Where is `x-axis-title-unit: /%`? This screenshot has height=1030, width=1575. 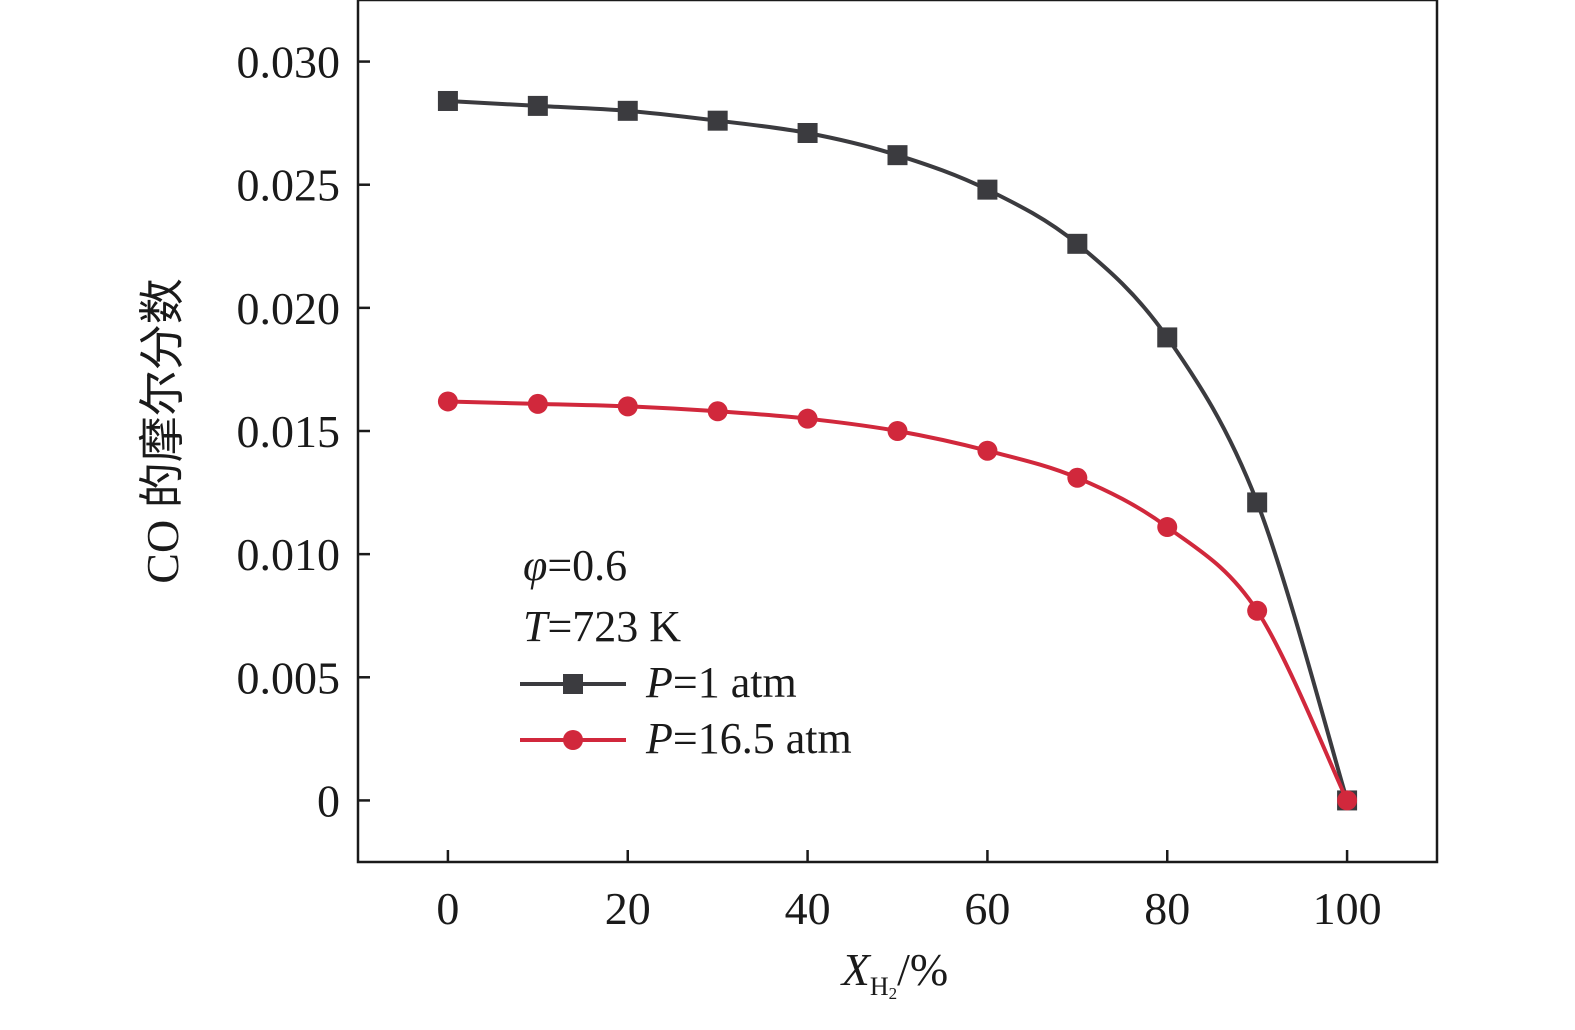 x-axis-title-unit: /% is located at coordinates (922, 969).